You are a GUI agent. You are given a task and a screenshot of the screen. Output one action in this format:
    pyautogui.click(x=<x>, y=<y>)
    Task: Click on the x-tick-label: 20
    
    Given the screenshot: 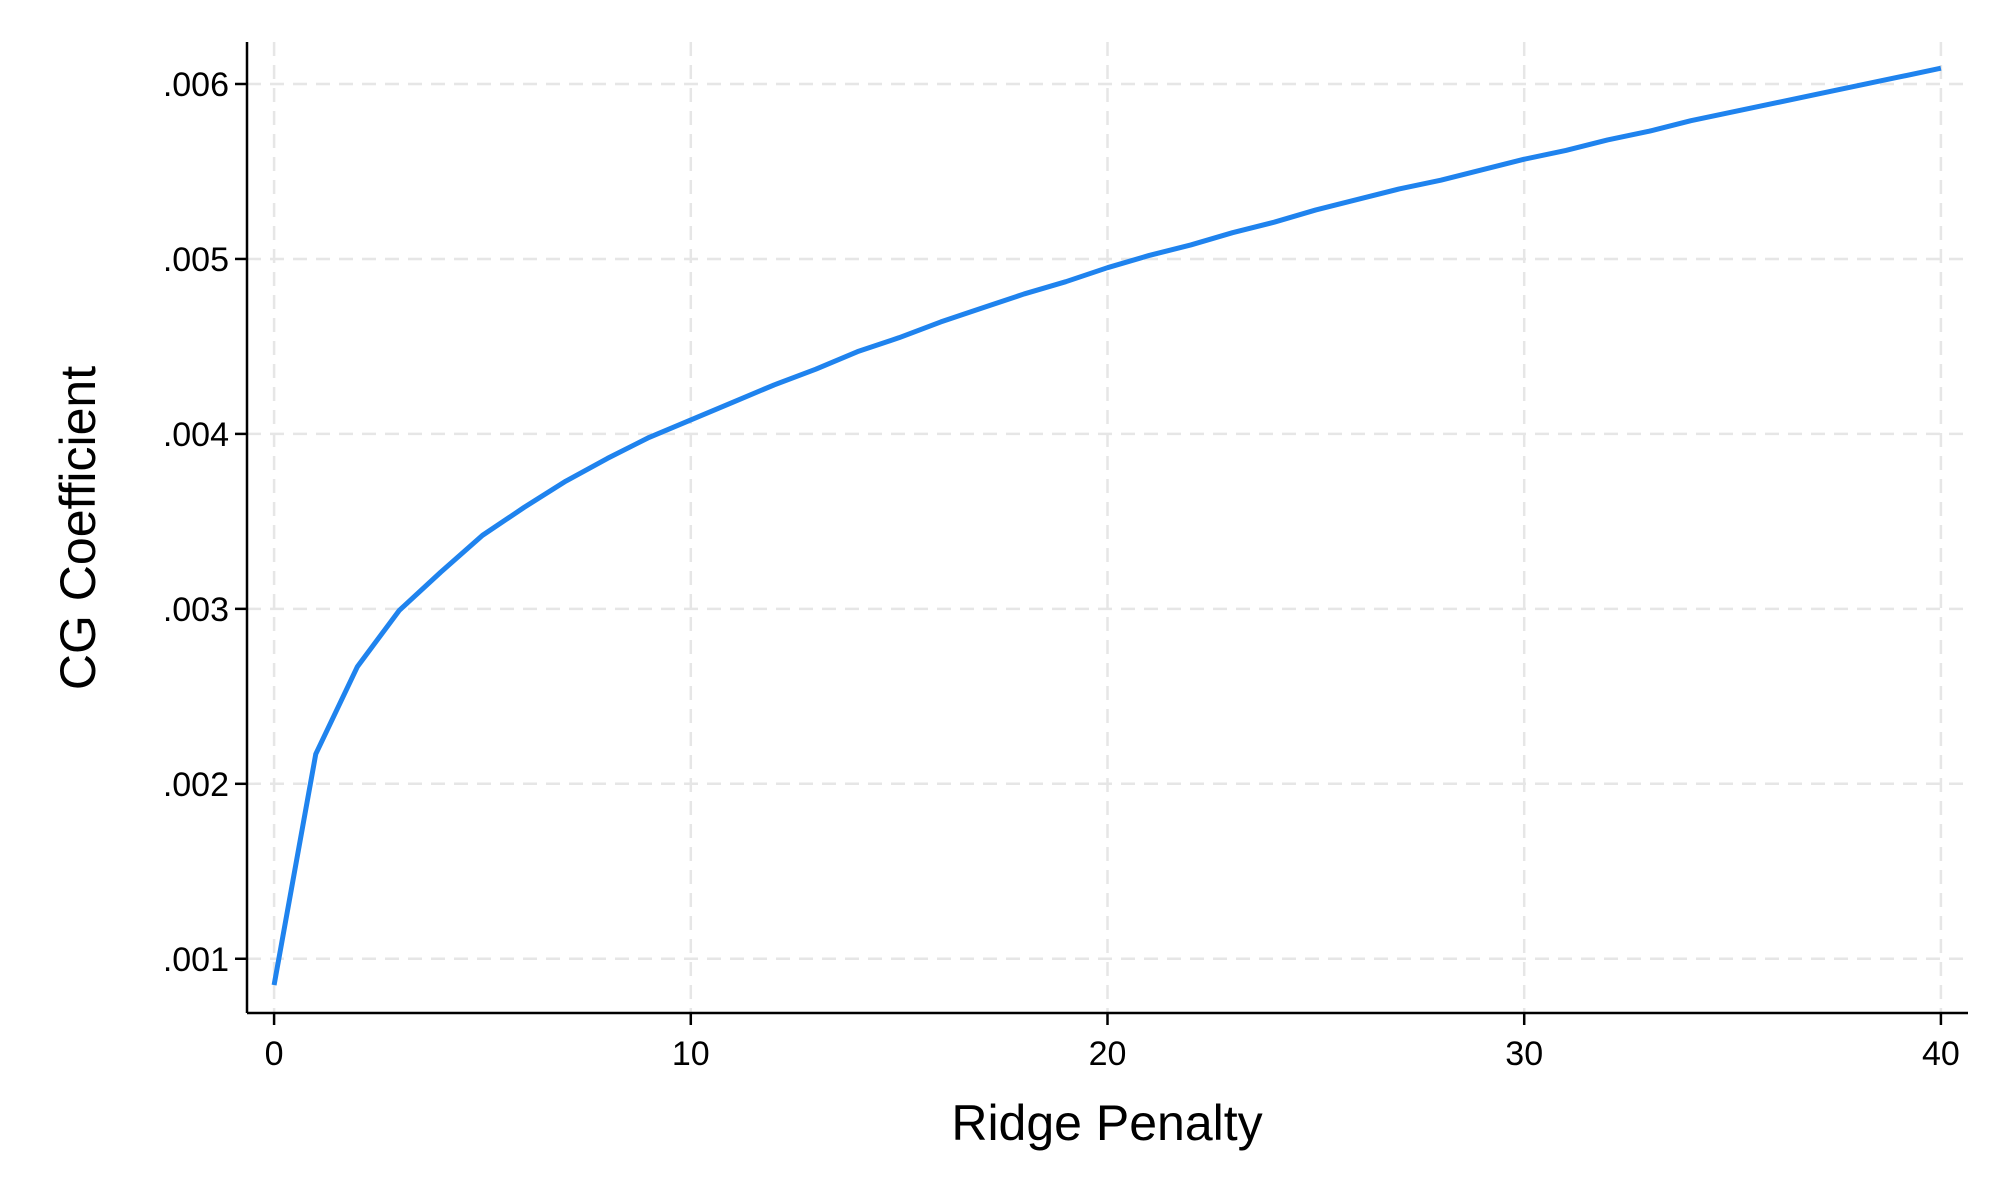 What is the action you would take?
    pyautogui.click(x=1108, y=1054)
    